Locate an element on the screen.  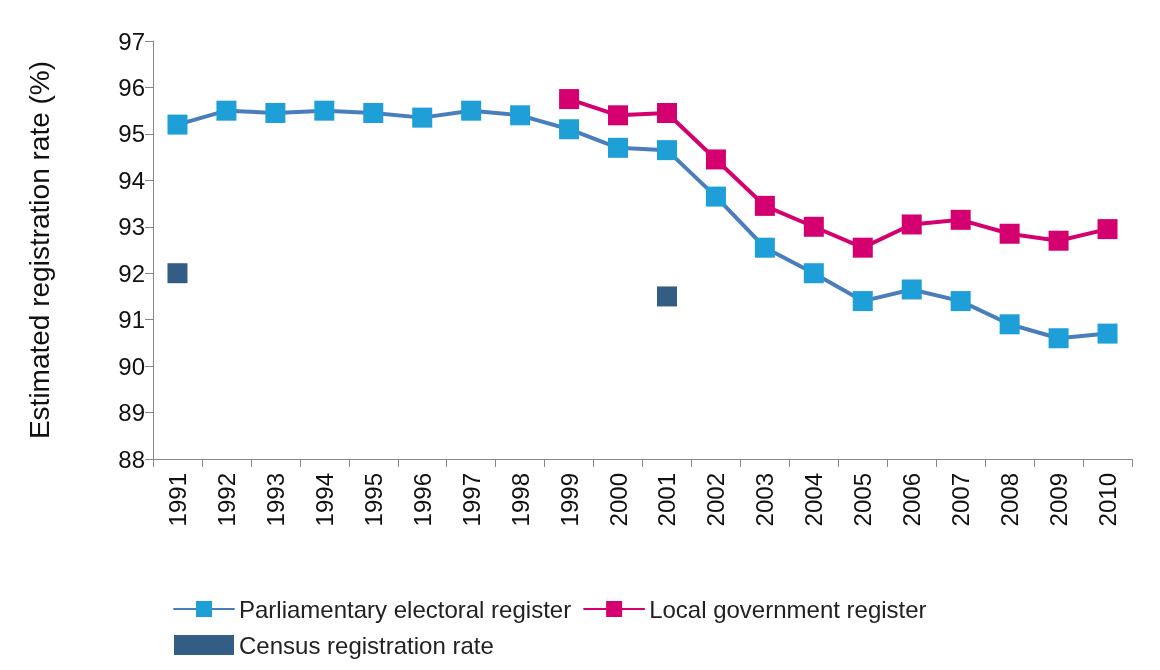
x-tick-label: 1999 is located at coordinates (569, 500).